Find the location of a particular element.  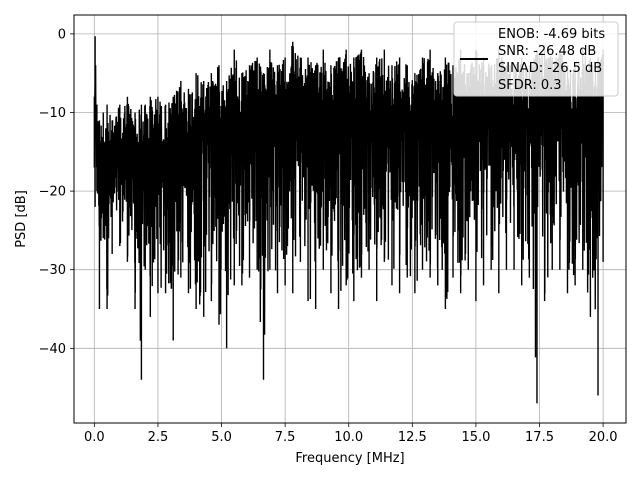

y-tick-label: −20 is located at coordinates (52, 192).